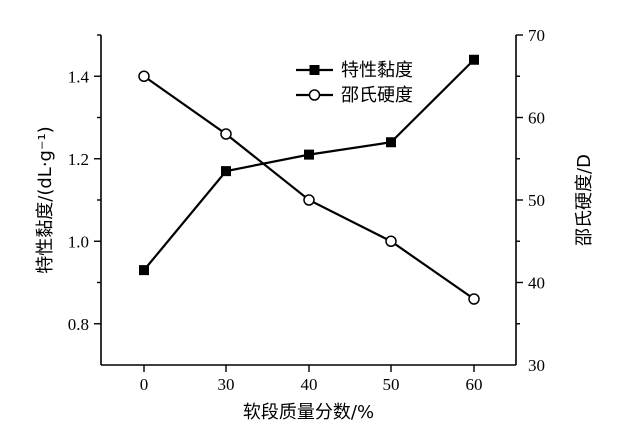 This screenshot has width=623, height=435. What do you see at coordinates (309, 384) in the screenshot?
I see `x-tick-label: 40` at bounding box center [309, 384].